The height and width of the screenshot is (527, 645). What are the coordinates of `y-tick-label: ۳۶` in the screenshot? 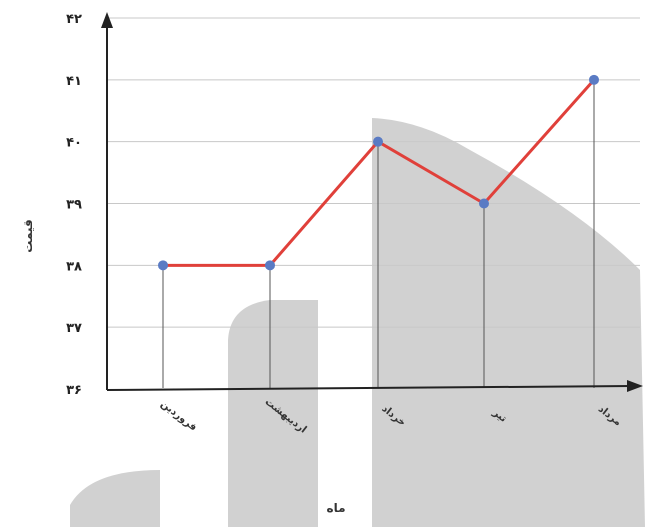 It's located at (74, 390).